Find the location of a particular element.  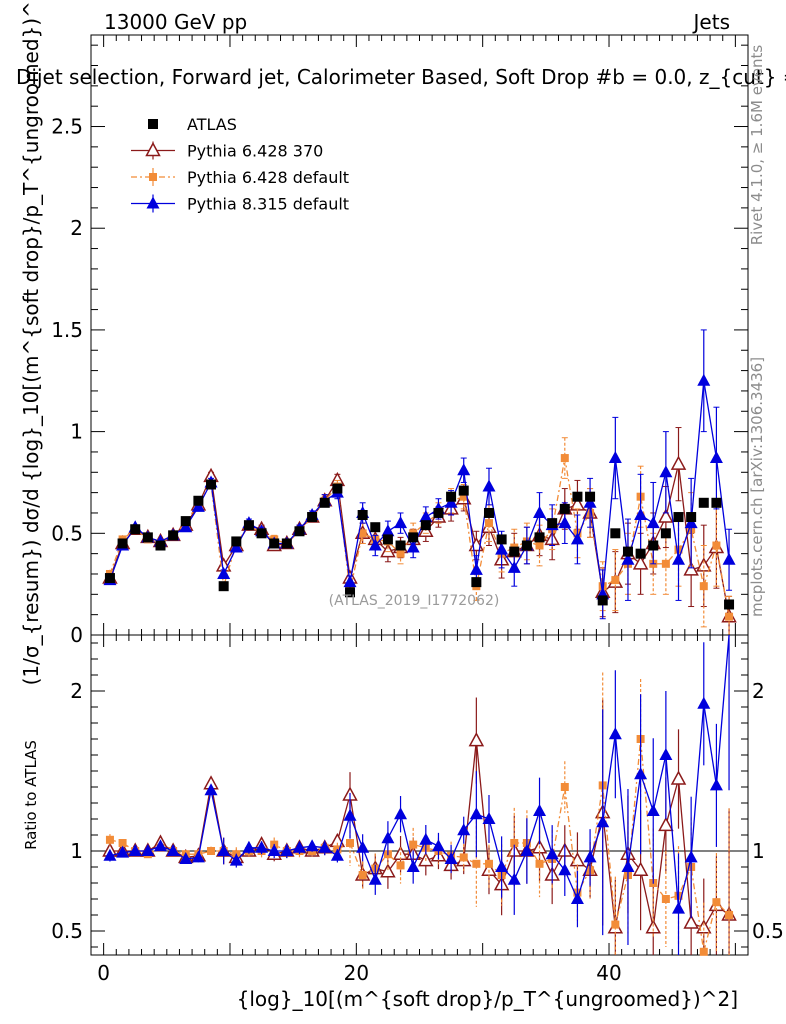

y-tick-label-main: 2 is located at coordinates (76, 228).